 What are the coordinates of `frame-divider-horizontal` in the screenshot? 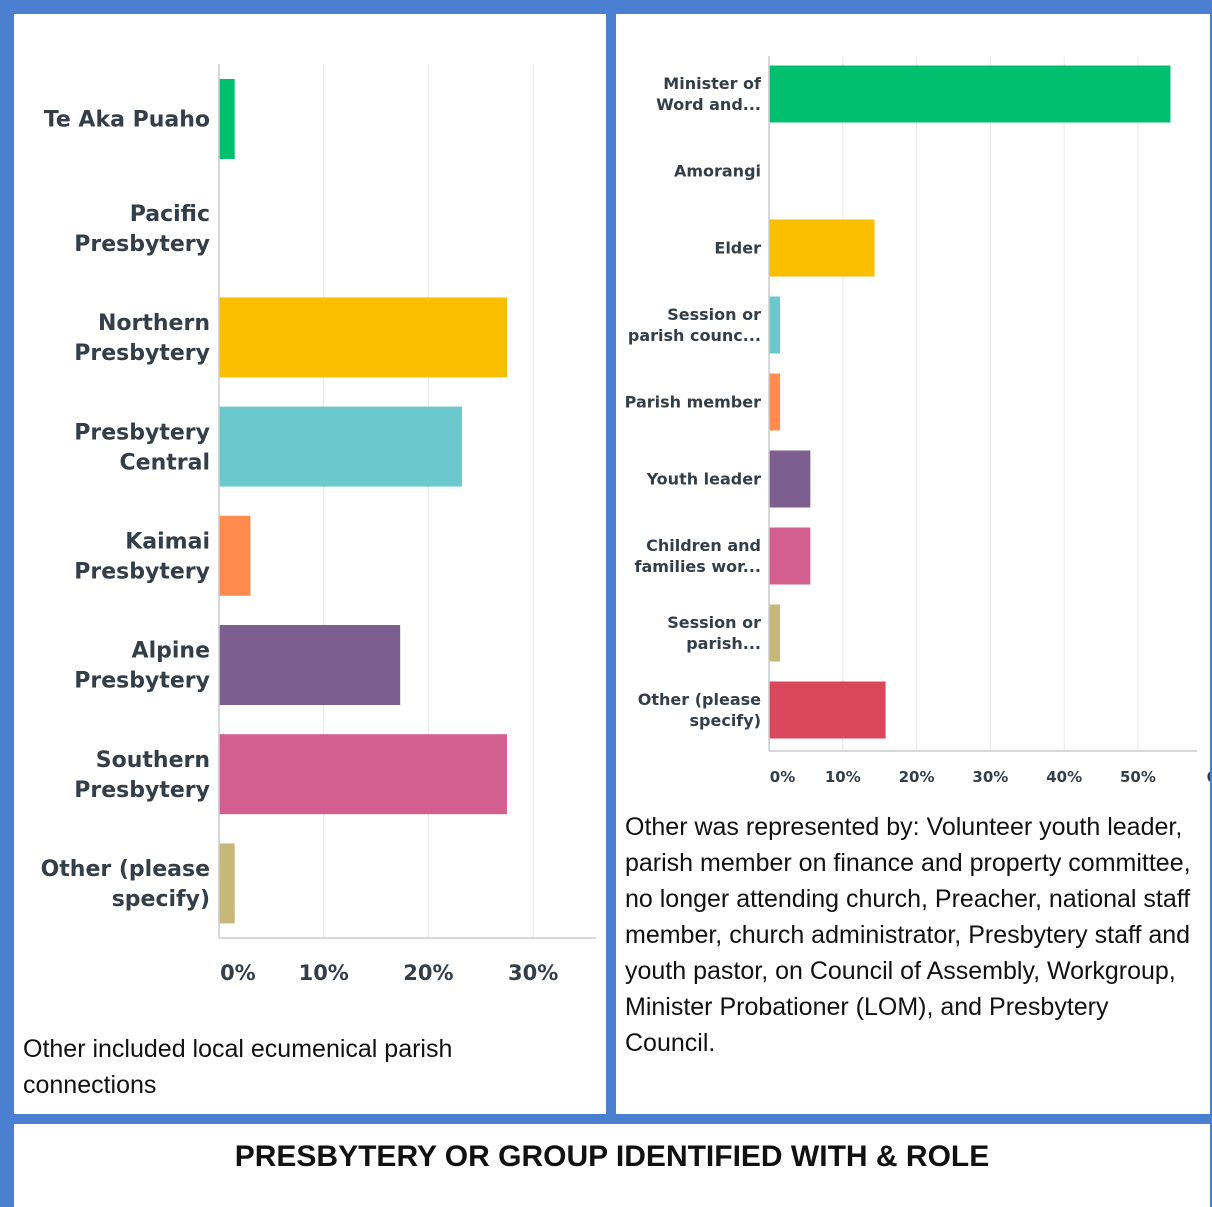 It's located at (606, 1119).